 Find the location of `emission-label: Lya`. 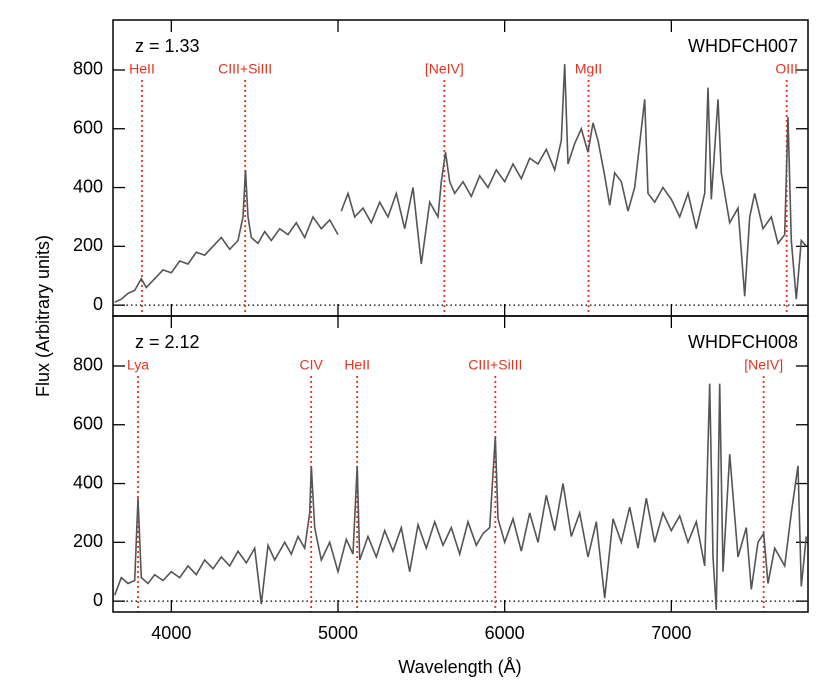

emission-label: Lya is located at coordinates (138, 365).